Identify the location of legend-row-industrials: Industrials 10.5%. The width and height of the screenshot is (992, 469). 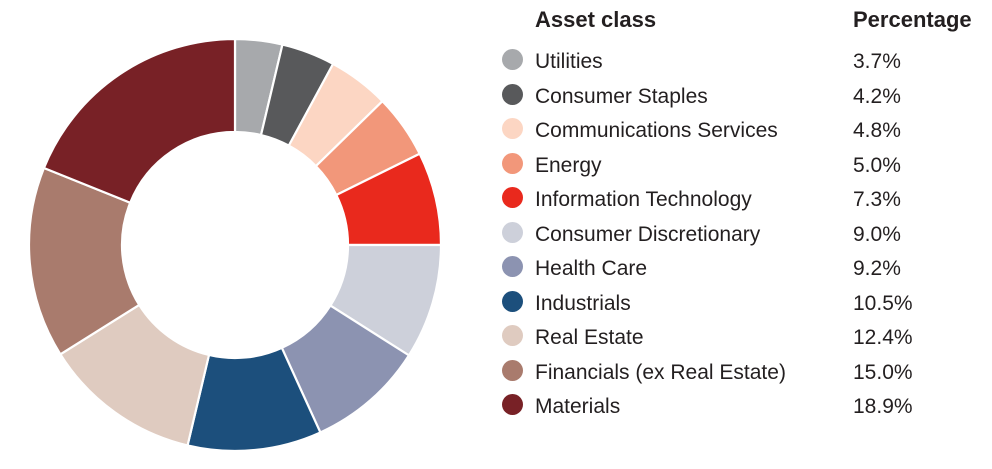
(745, 304).